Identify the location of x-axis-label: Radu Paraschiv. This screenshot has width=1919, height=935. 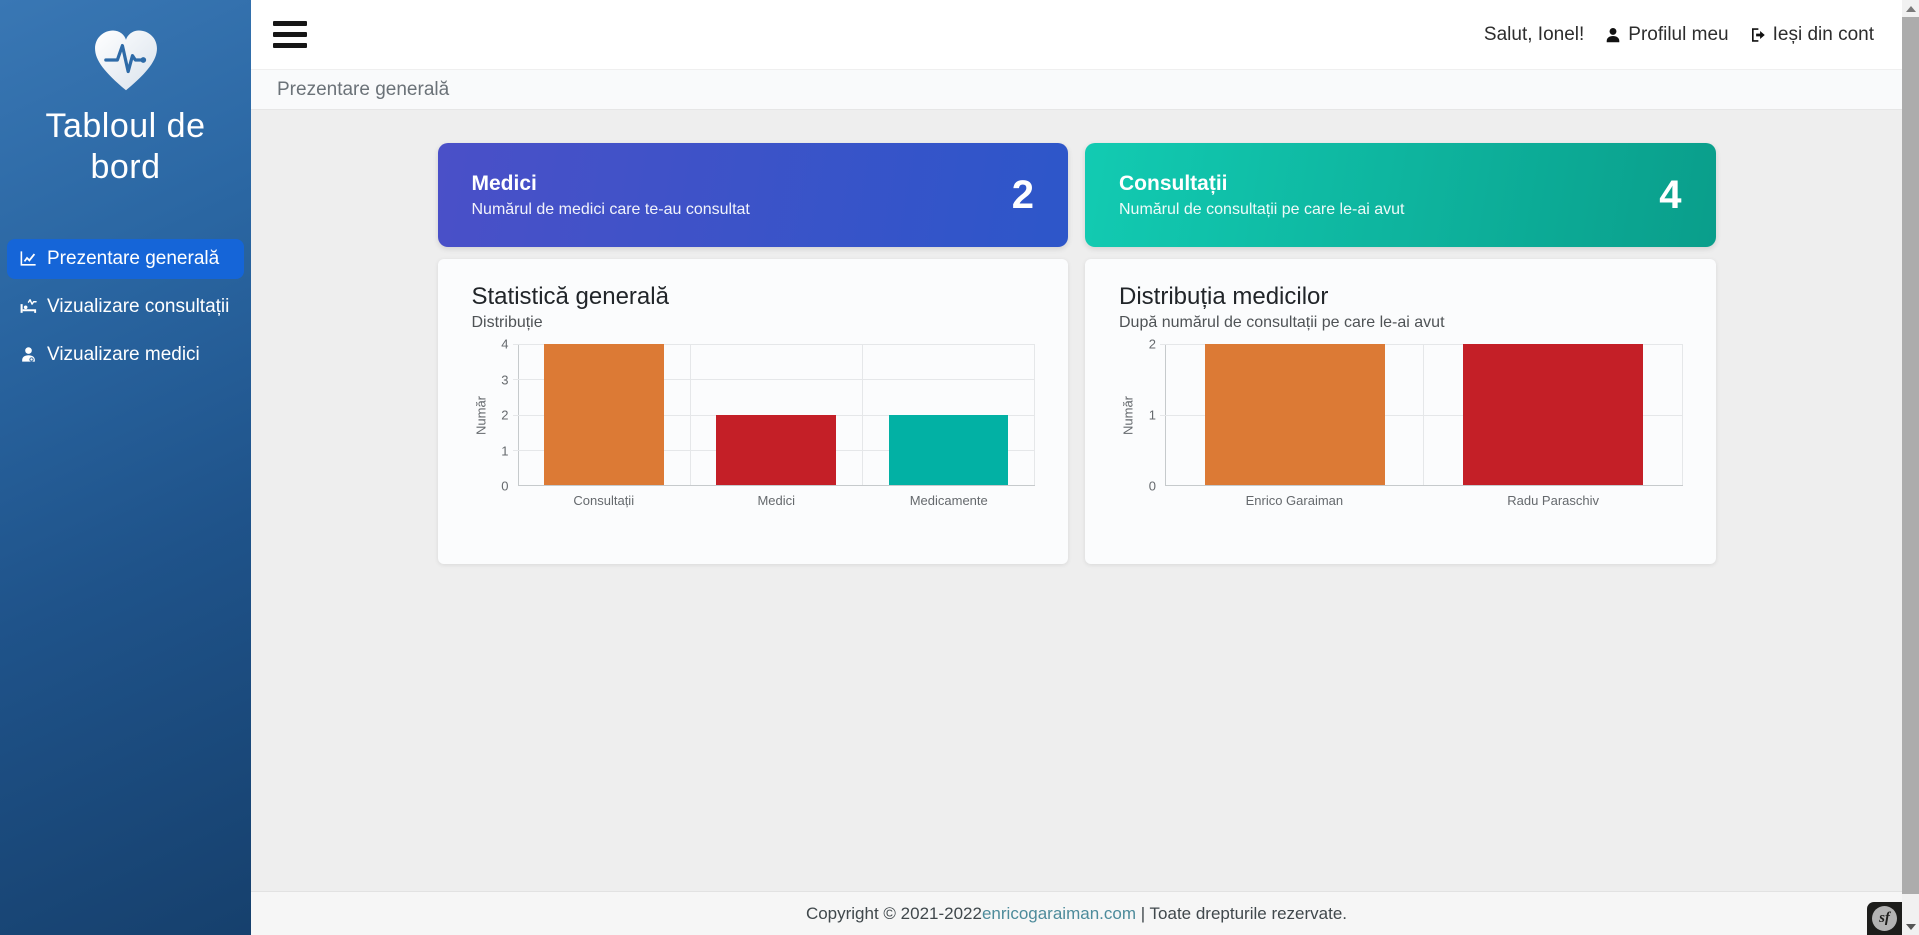
(1553, 500).